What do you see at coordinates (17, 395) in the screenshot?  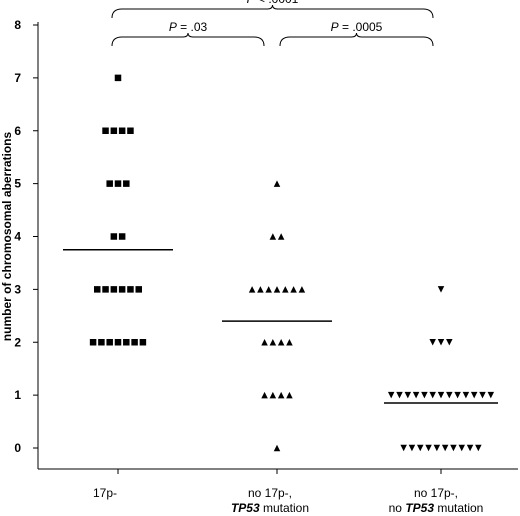 I see `y-tick-label: 1` at bounding box center [17, 395].